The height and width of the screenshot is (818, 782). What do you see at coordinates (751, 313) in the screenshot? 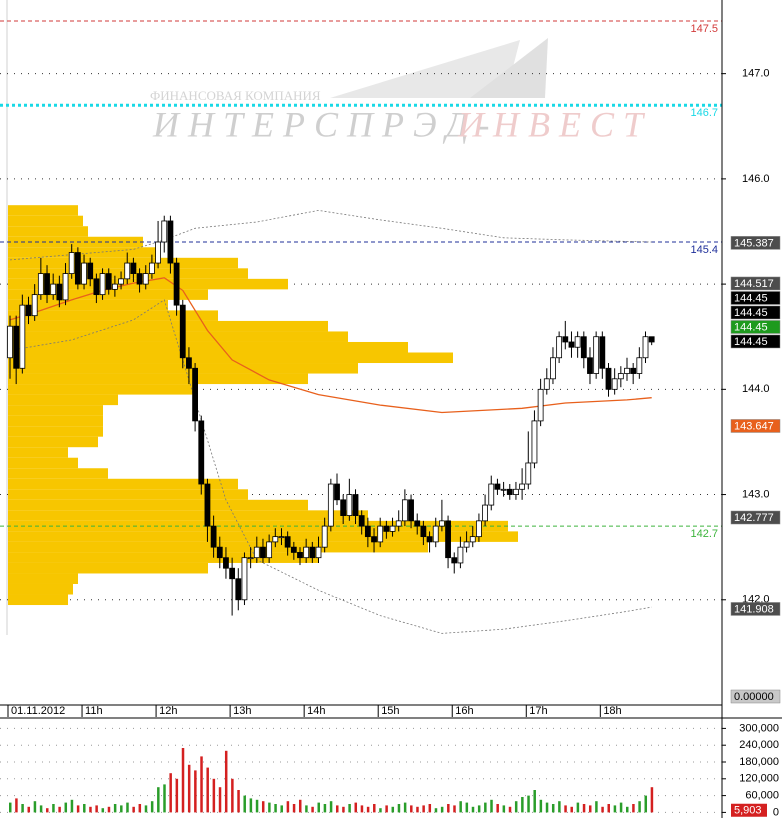
I see `price-tag-label: 144.45` at bounding box center [751, 313].